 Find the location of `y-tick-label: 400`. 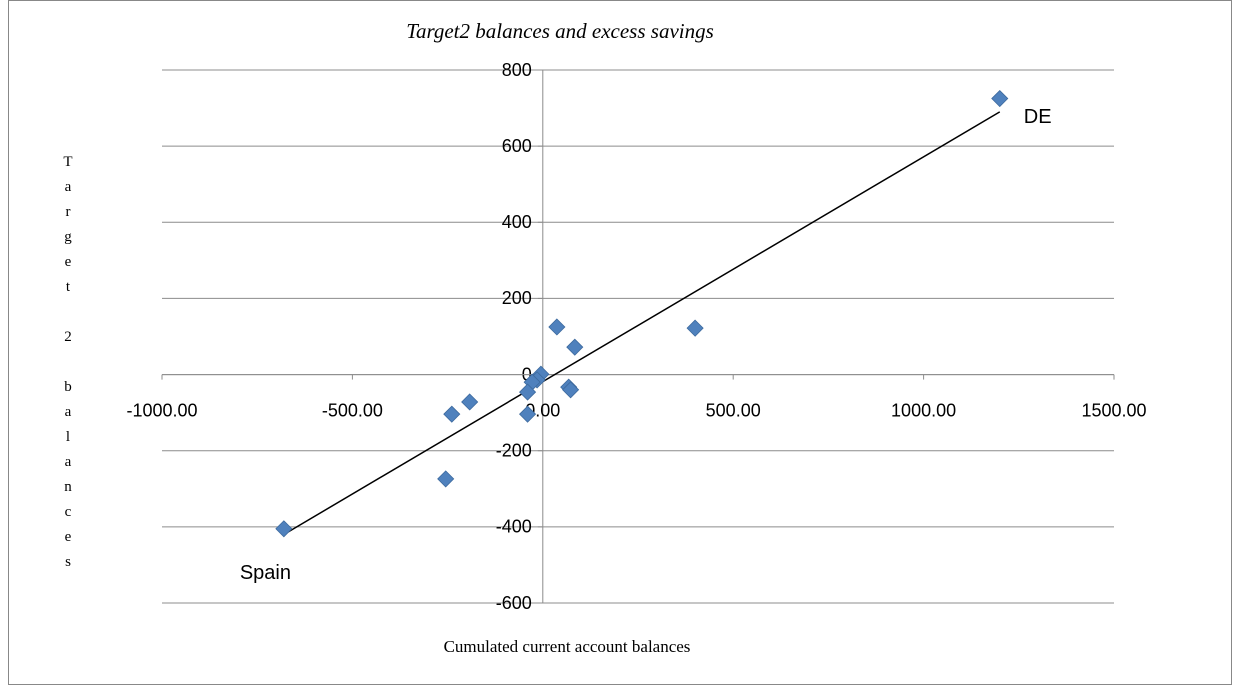

y-tick-label: 400 is located at coordinates (517, 222).